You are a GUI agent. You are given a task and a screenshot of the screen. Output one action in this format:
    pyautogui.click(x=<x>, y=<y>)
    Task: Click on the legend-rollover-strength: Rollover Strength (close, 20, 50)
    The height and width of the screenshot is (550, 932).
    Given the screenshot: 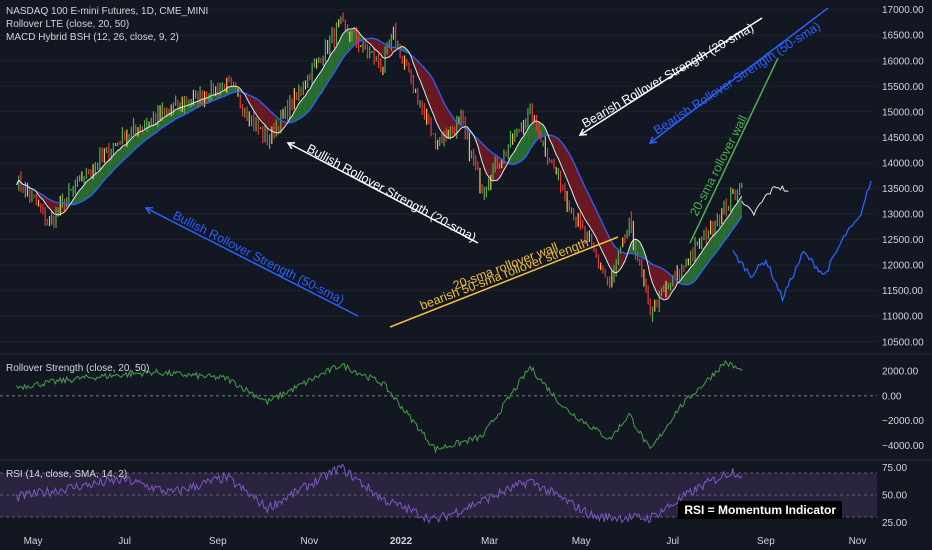 What is the action you would take?
    pyautogui.click(x=78, y=368)
    